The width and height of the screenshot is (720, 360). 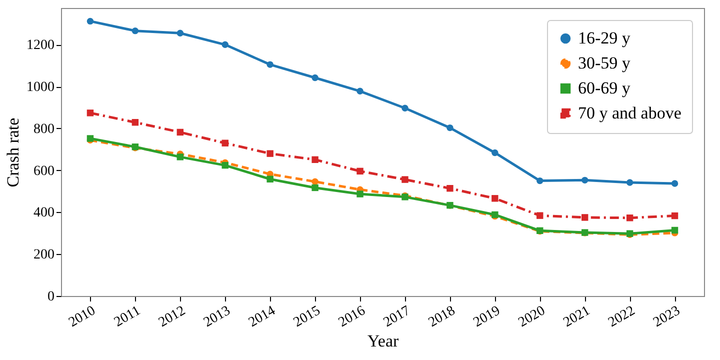 I want to click on x-tick-label: 2011, so click(x=128, y=317).